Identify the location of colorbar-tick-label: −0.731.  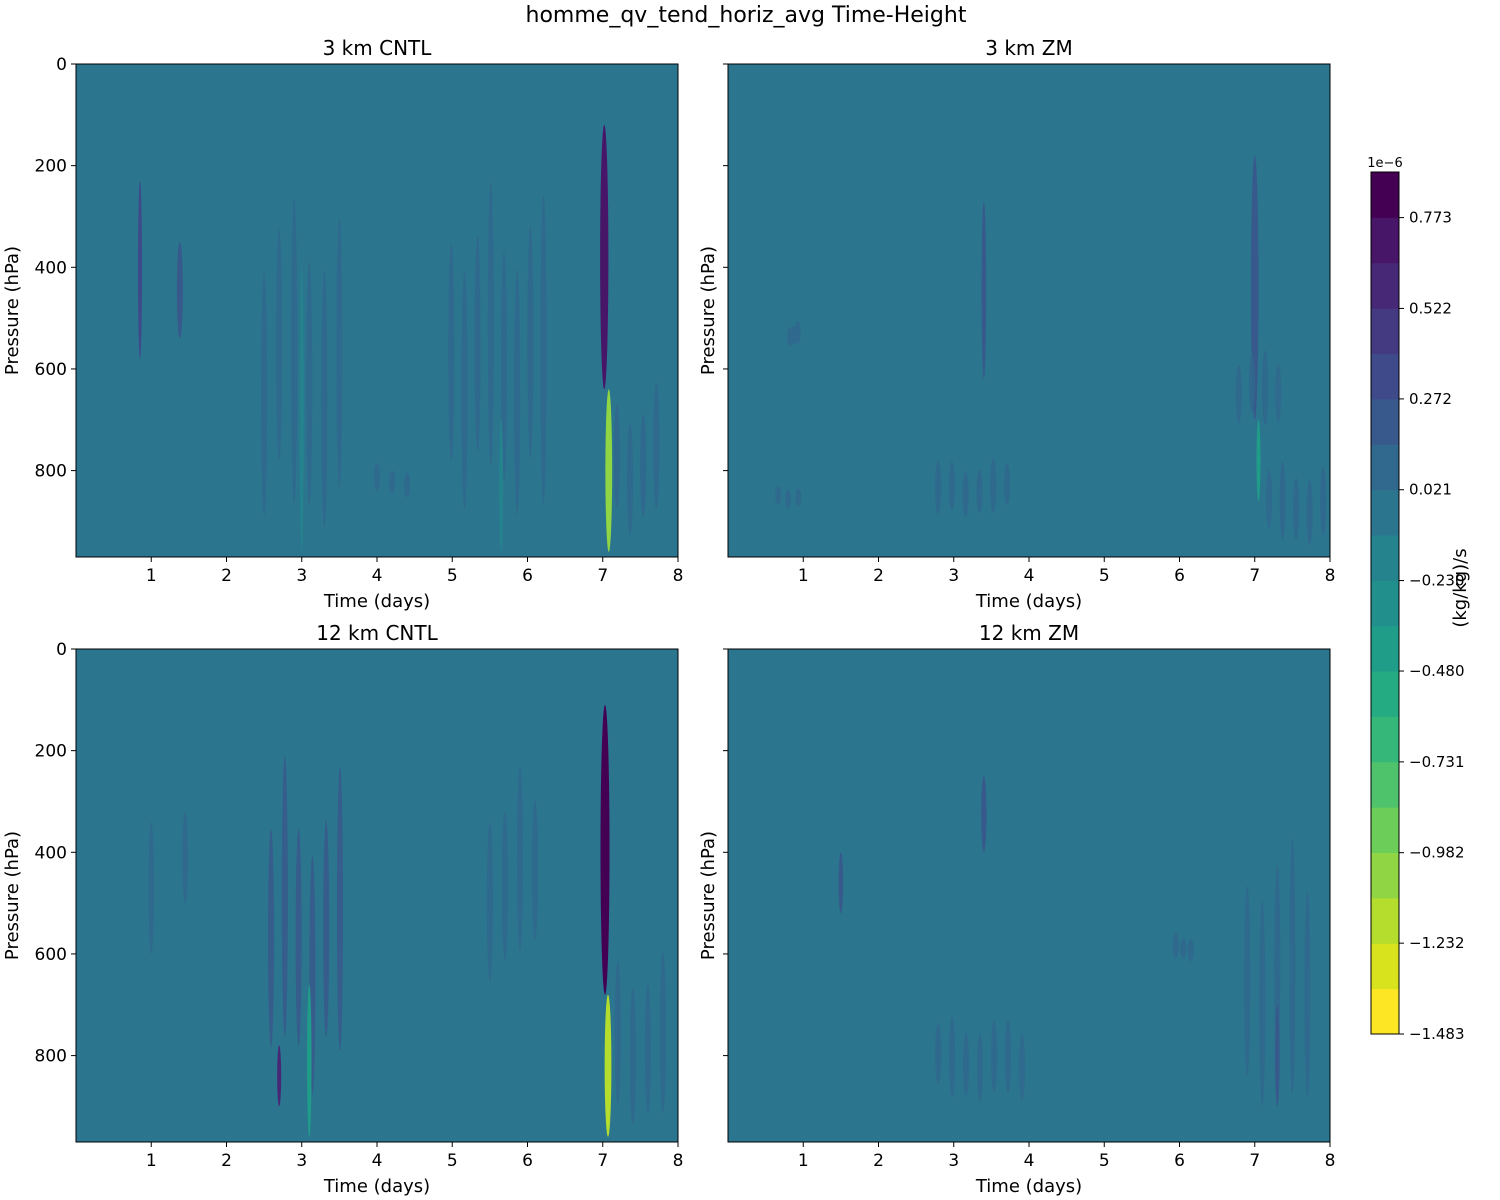
(1437, 762).